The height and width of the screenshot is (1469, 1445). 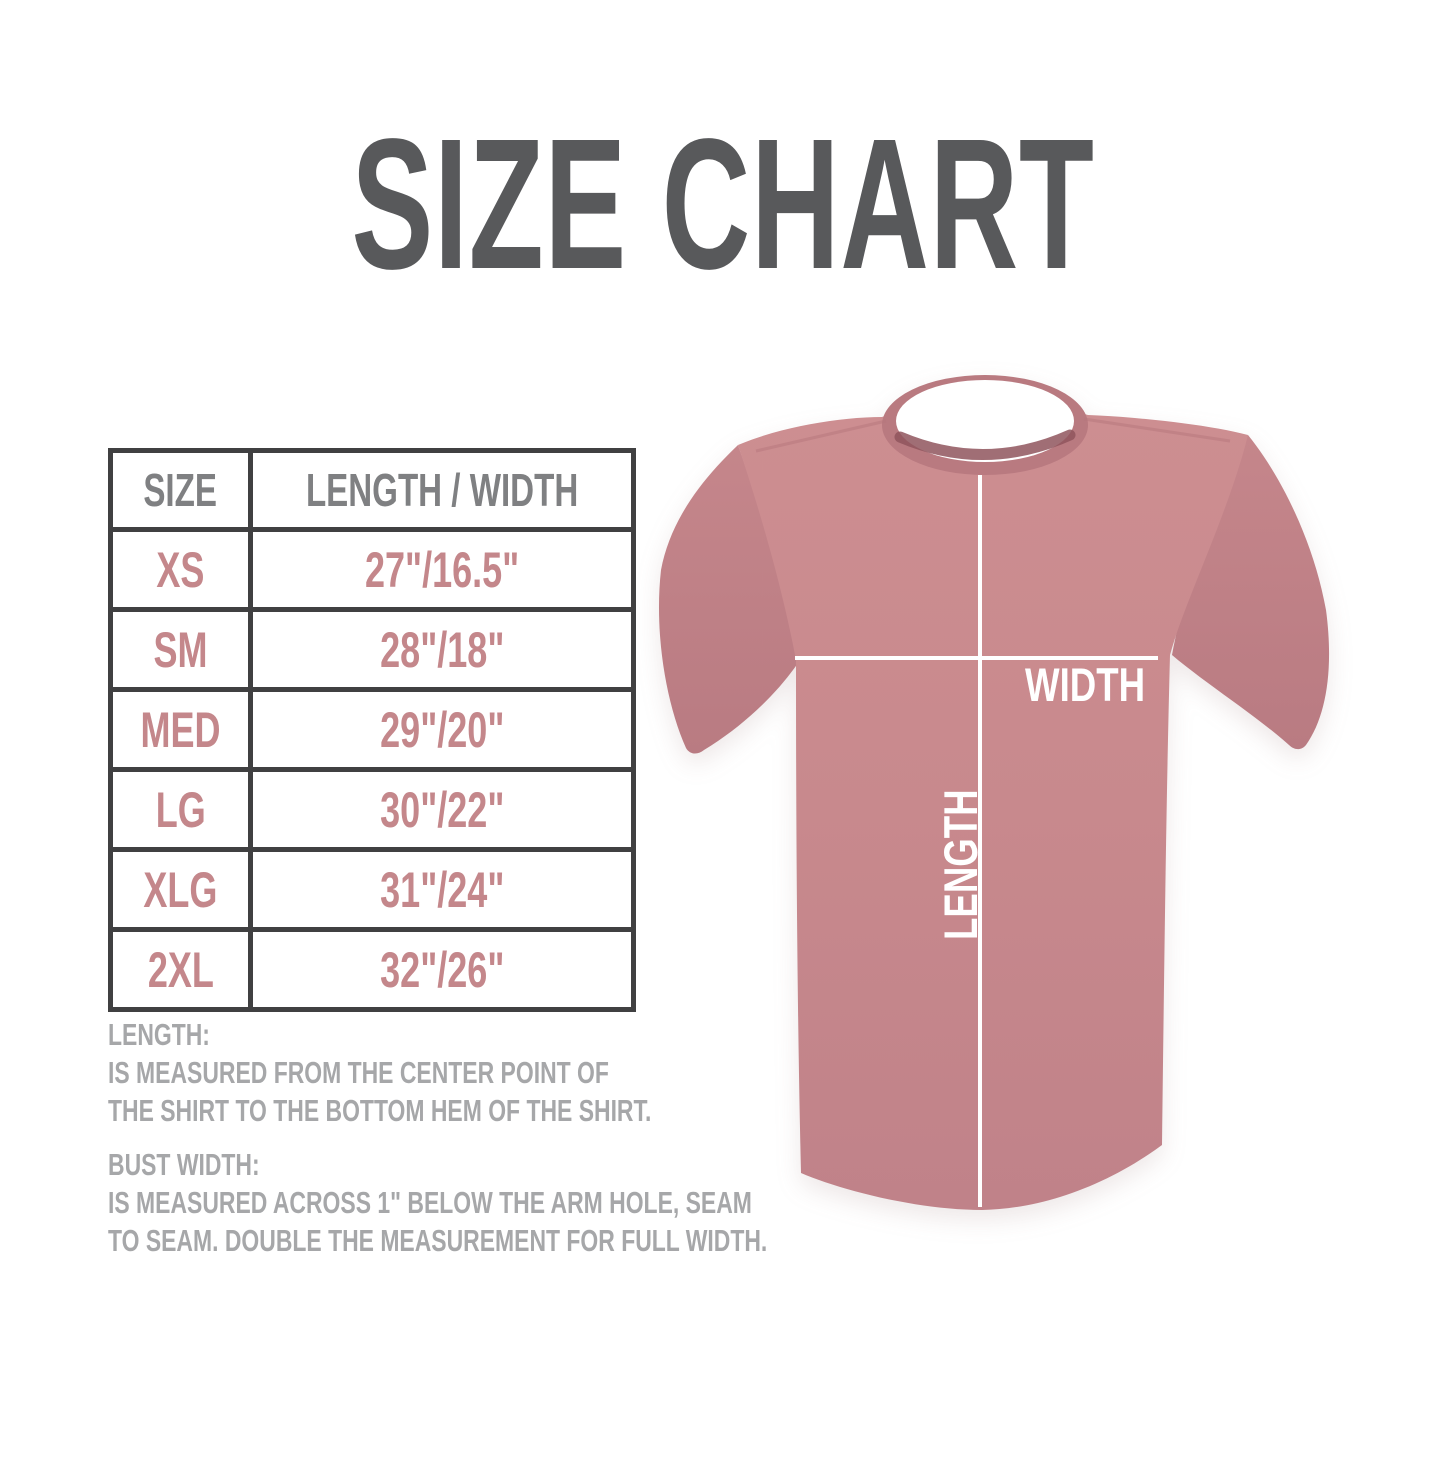 What do you see at coordinates (180, 969) in the screenshot?
I see `size-cell: 2XL` at bounding box center [180, 969].